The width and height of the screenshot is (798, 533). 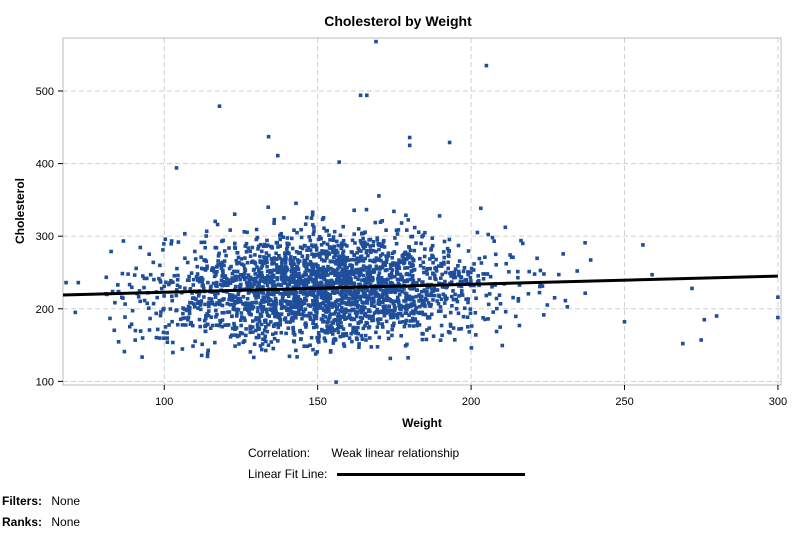 I want to click on x-tick-label: 200, so click(x=471, y=402).